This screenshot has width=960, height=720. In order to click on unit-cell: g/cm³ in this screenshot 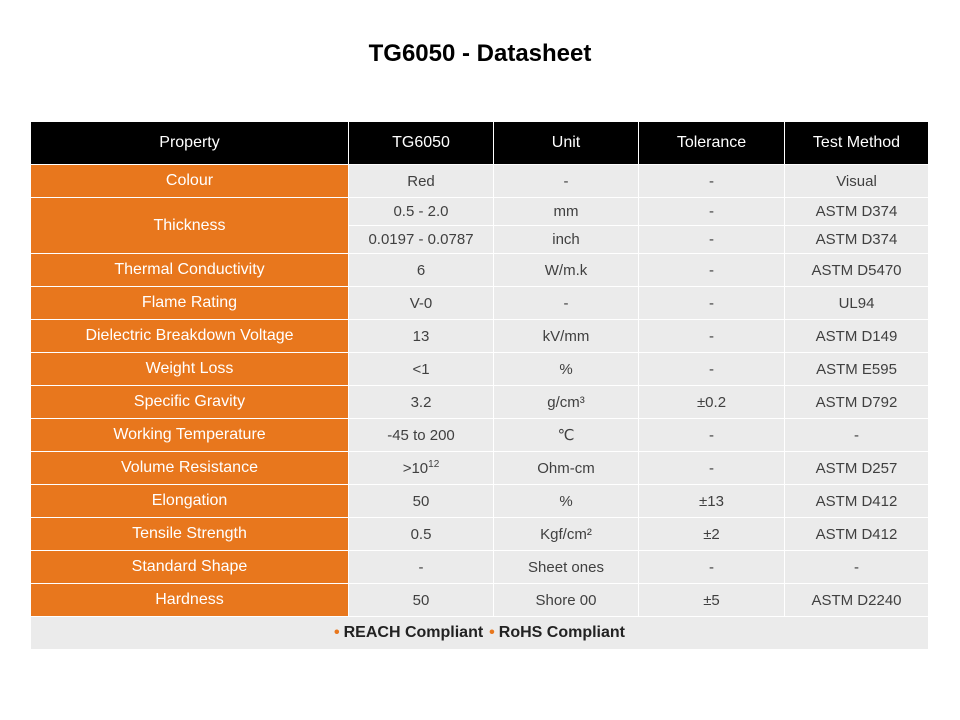, I will do `click(566, 402)`.